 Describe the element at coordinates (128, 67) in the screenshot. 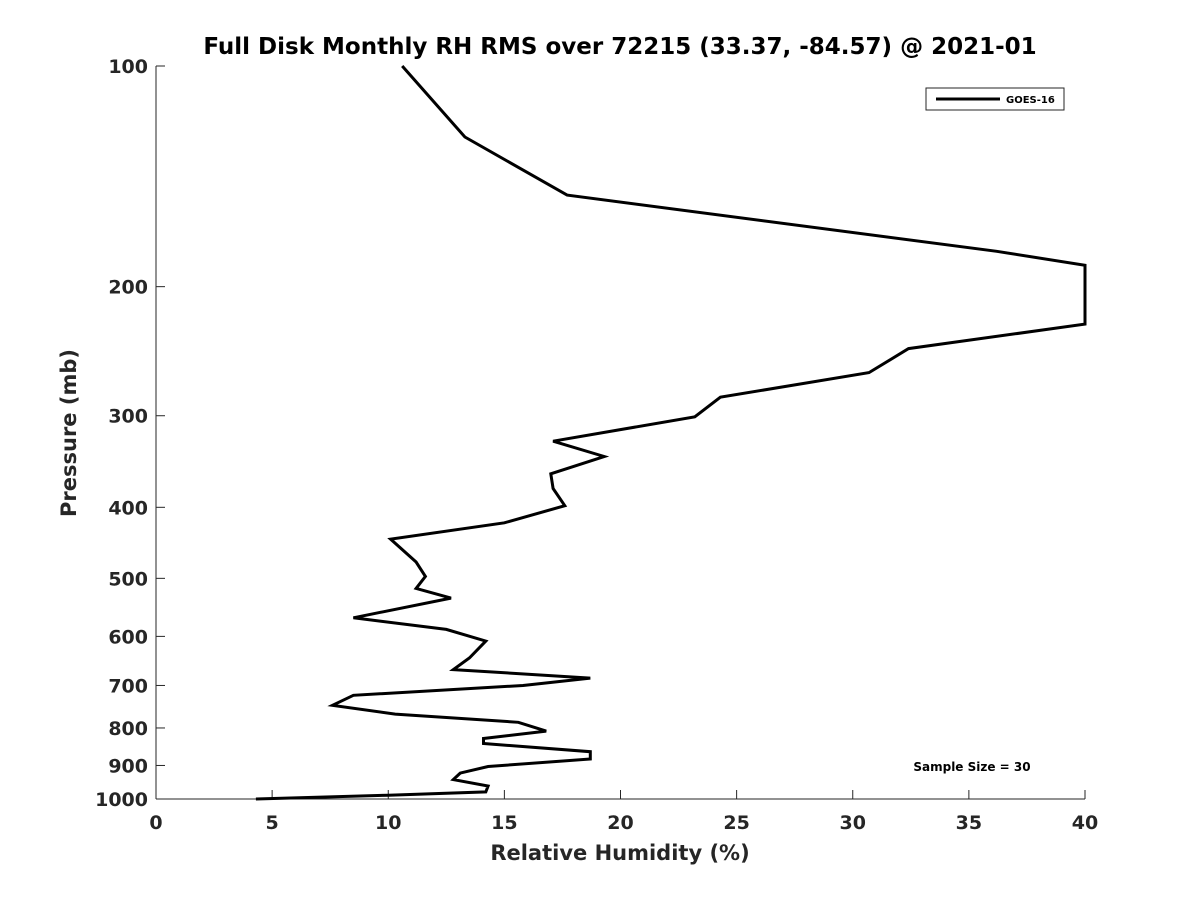

I see `y-tick-label: 100` at that location.